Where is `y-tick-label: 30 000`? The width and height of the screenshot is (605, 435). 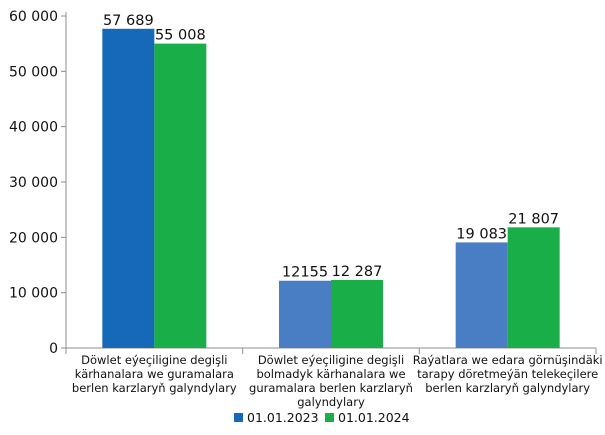 y-tick-label: 30 000 is located at coordinates (33, 183).